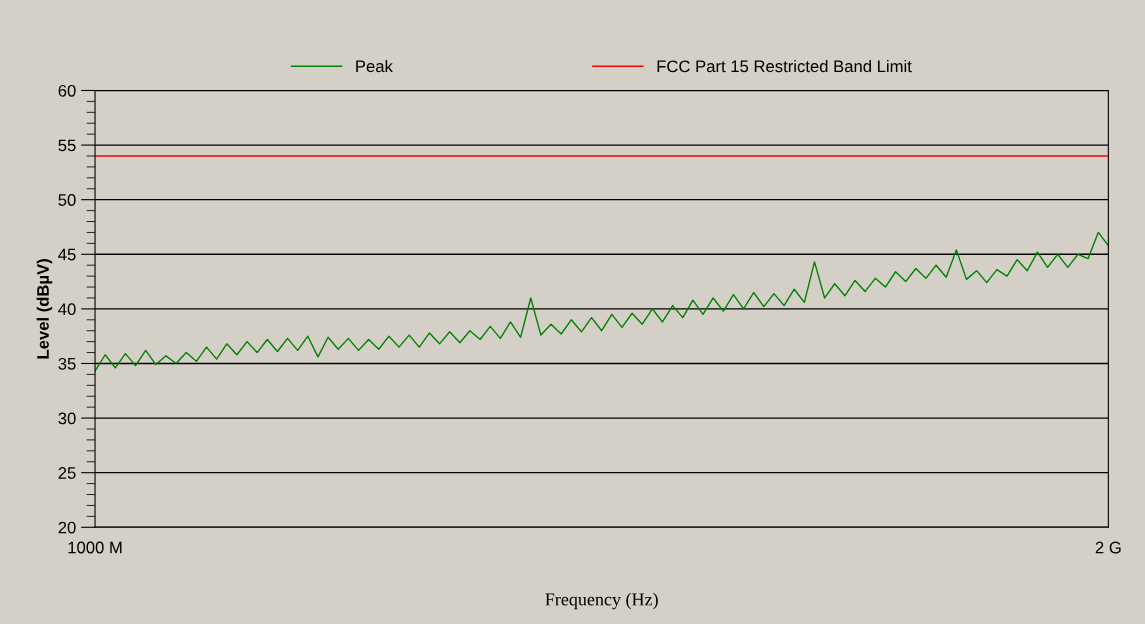 The height and width of the screenshot is (624, 1145). Describe the element at coordinates (784, 66) in the screenshot. I see `legend-label: FCC Part 15 Restricted Band Limit` at that location.